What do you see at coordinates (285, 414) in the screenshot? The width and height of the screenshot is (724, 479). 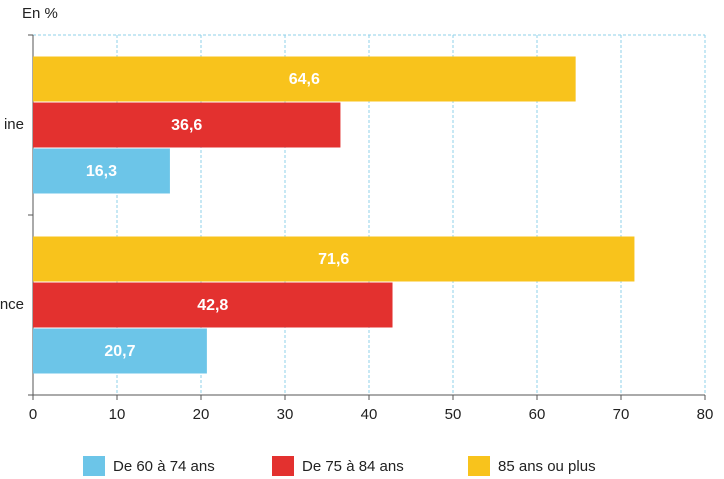 I see `x-tick-label: 30` at bounding box center [285, 414].